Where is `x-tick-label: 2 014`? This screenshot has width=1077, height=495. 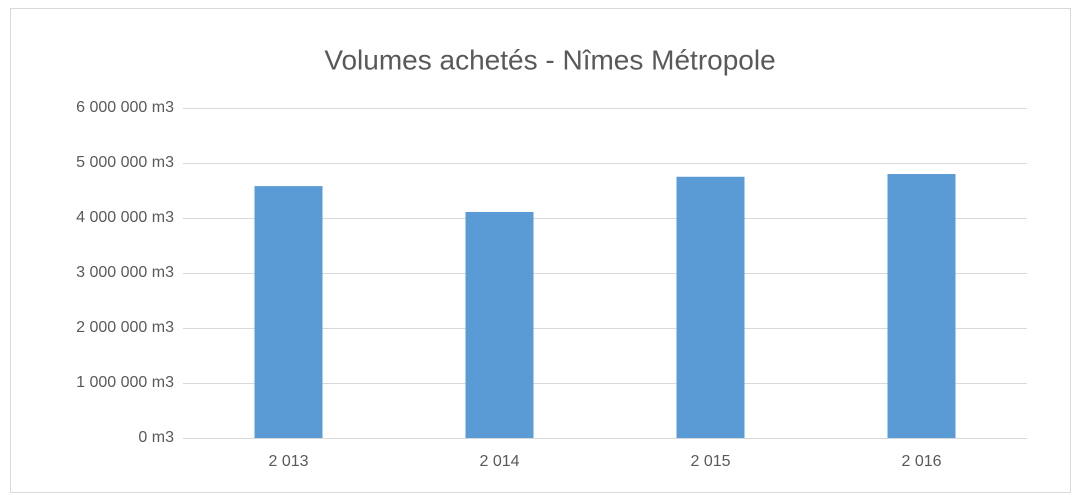 x-tick-label: 2 014 is located at coordinates (499, 461).